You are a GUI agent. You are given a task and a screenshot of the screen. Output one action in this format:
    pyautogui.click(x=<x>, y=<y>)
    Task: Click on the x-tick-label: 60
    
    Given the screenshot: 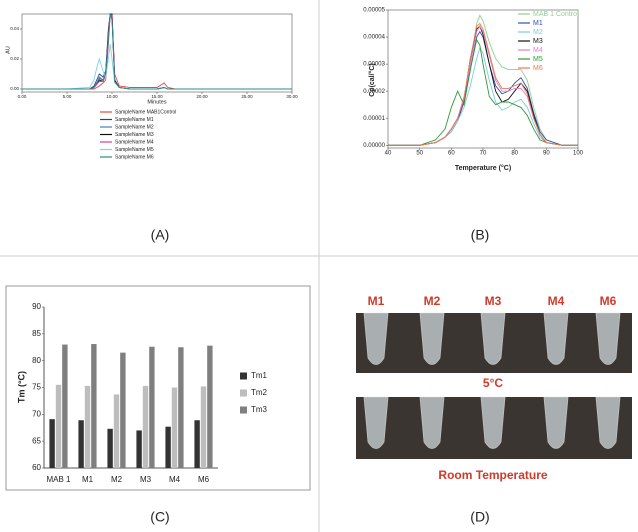 What is the action you would take?
    pyautogui.click(x=451, y=154)
    